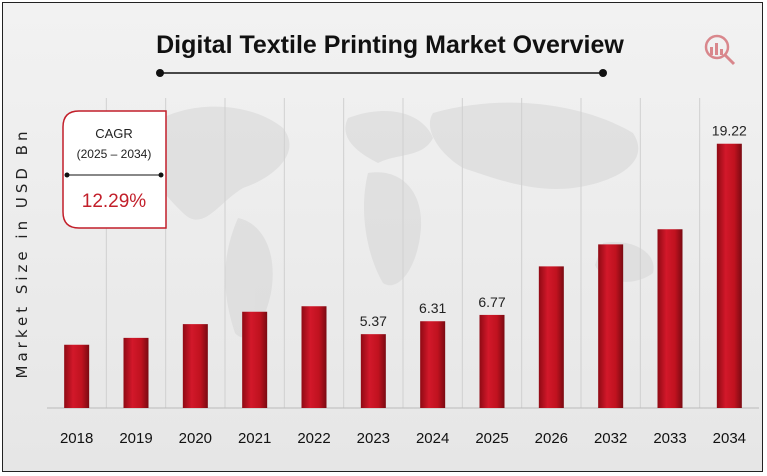  Describe the element at coordinates (136, 372) in the screenshot. I see `bar-2019` at that location.